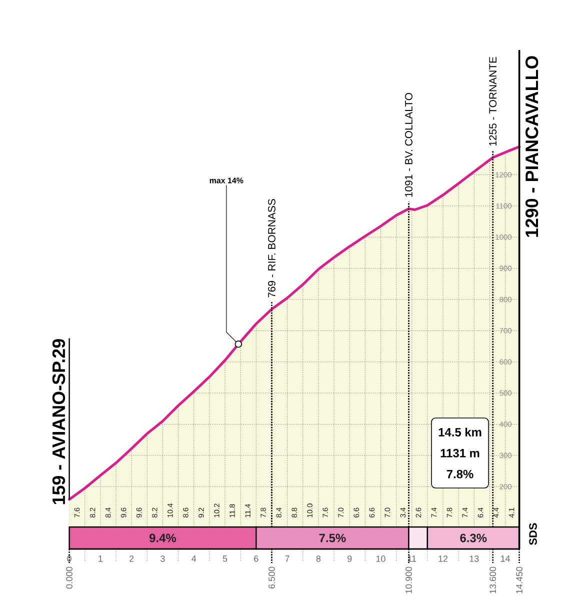  Describe the element at coordinates (271, 577) in the screenshot. I see `x2-tick-label: 6.500` at that location.